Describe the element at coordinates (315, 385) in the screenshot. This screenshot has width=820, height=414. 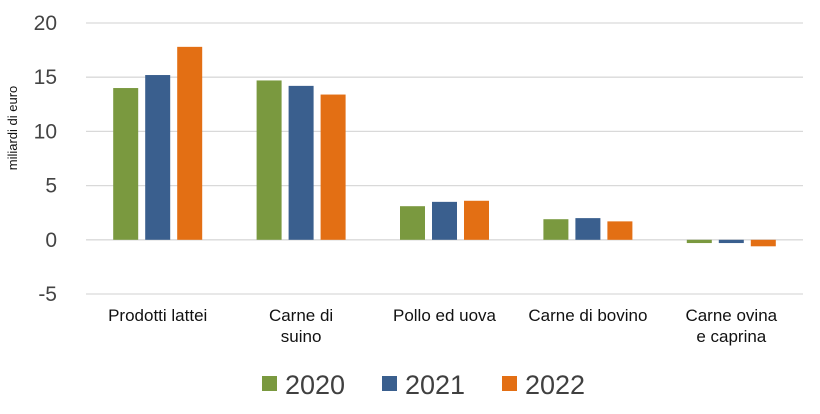
I see `legend-label-2020: 2020` at that location.